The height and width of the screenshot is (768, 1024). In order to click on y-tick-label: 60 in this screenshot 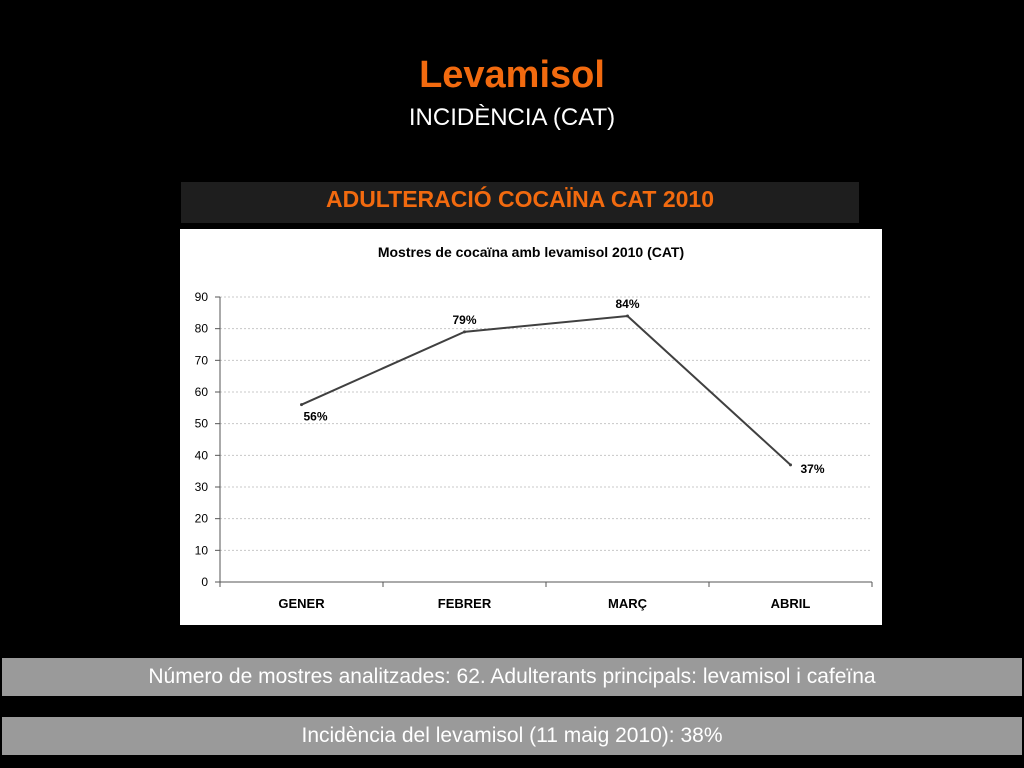, I will do `click(202, 392)`.